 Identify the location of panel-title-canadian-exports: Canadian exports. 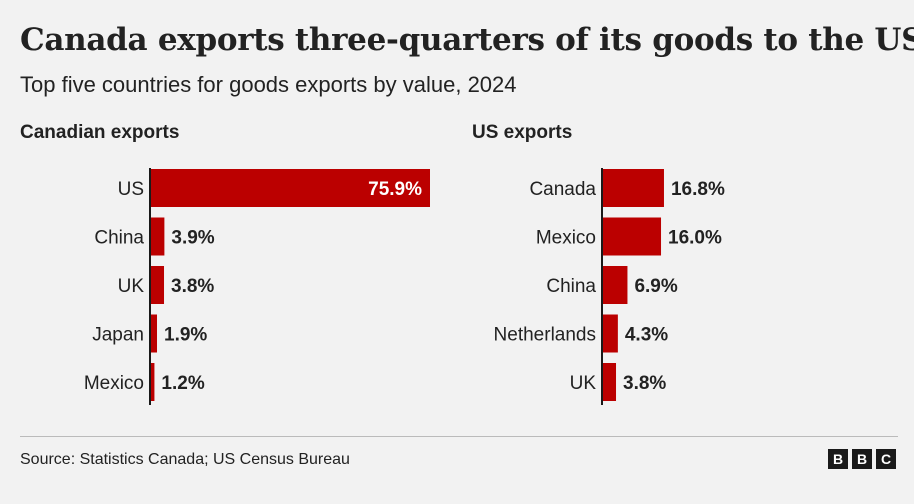
(100, 132).